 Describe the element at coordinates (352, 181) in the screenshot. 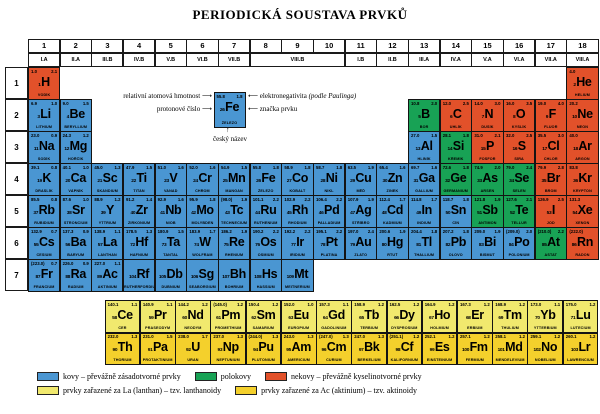

I see `atomic-number: 29` at that location.